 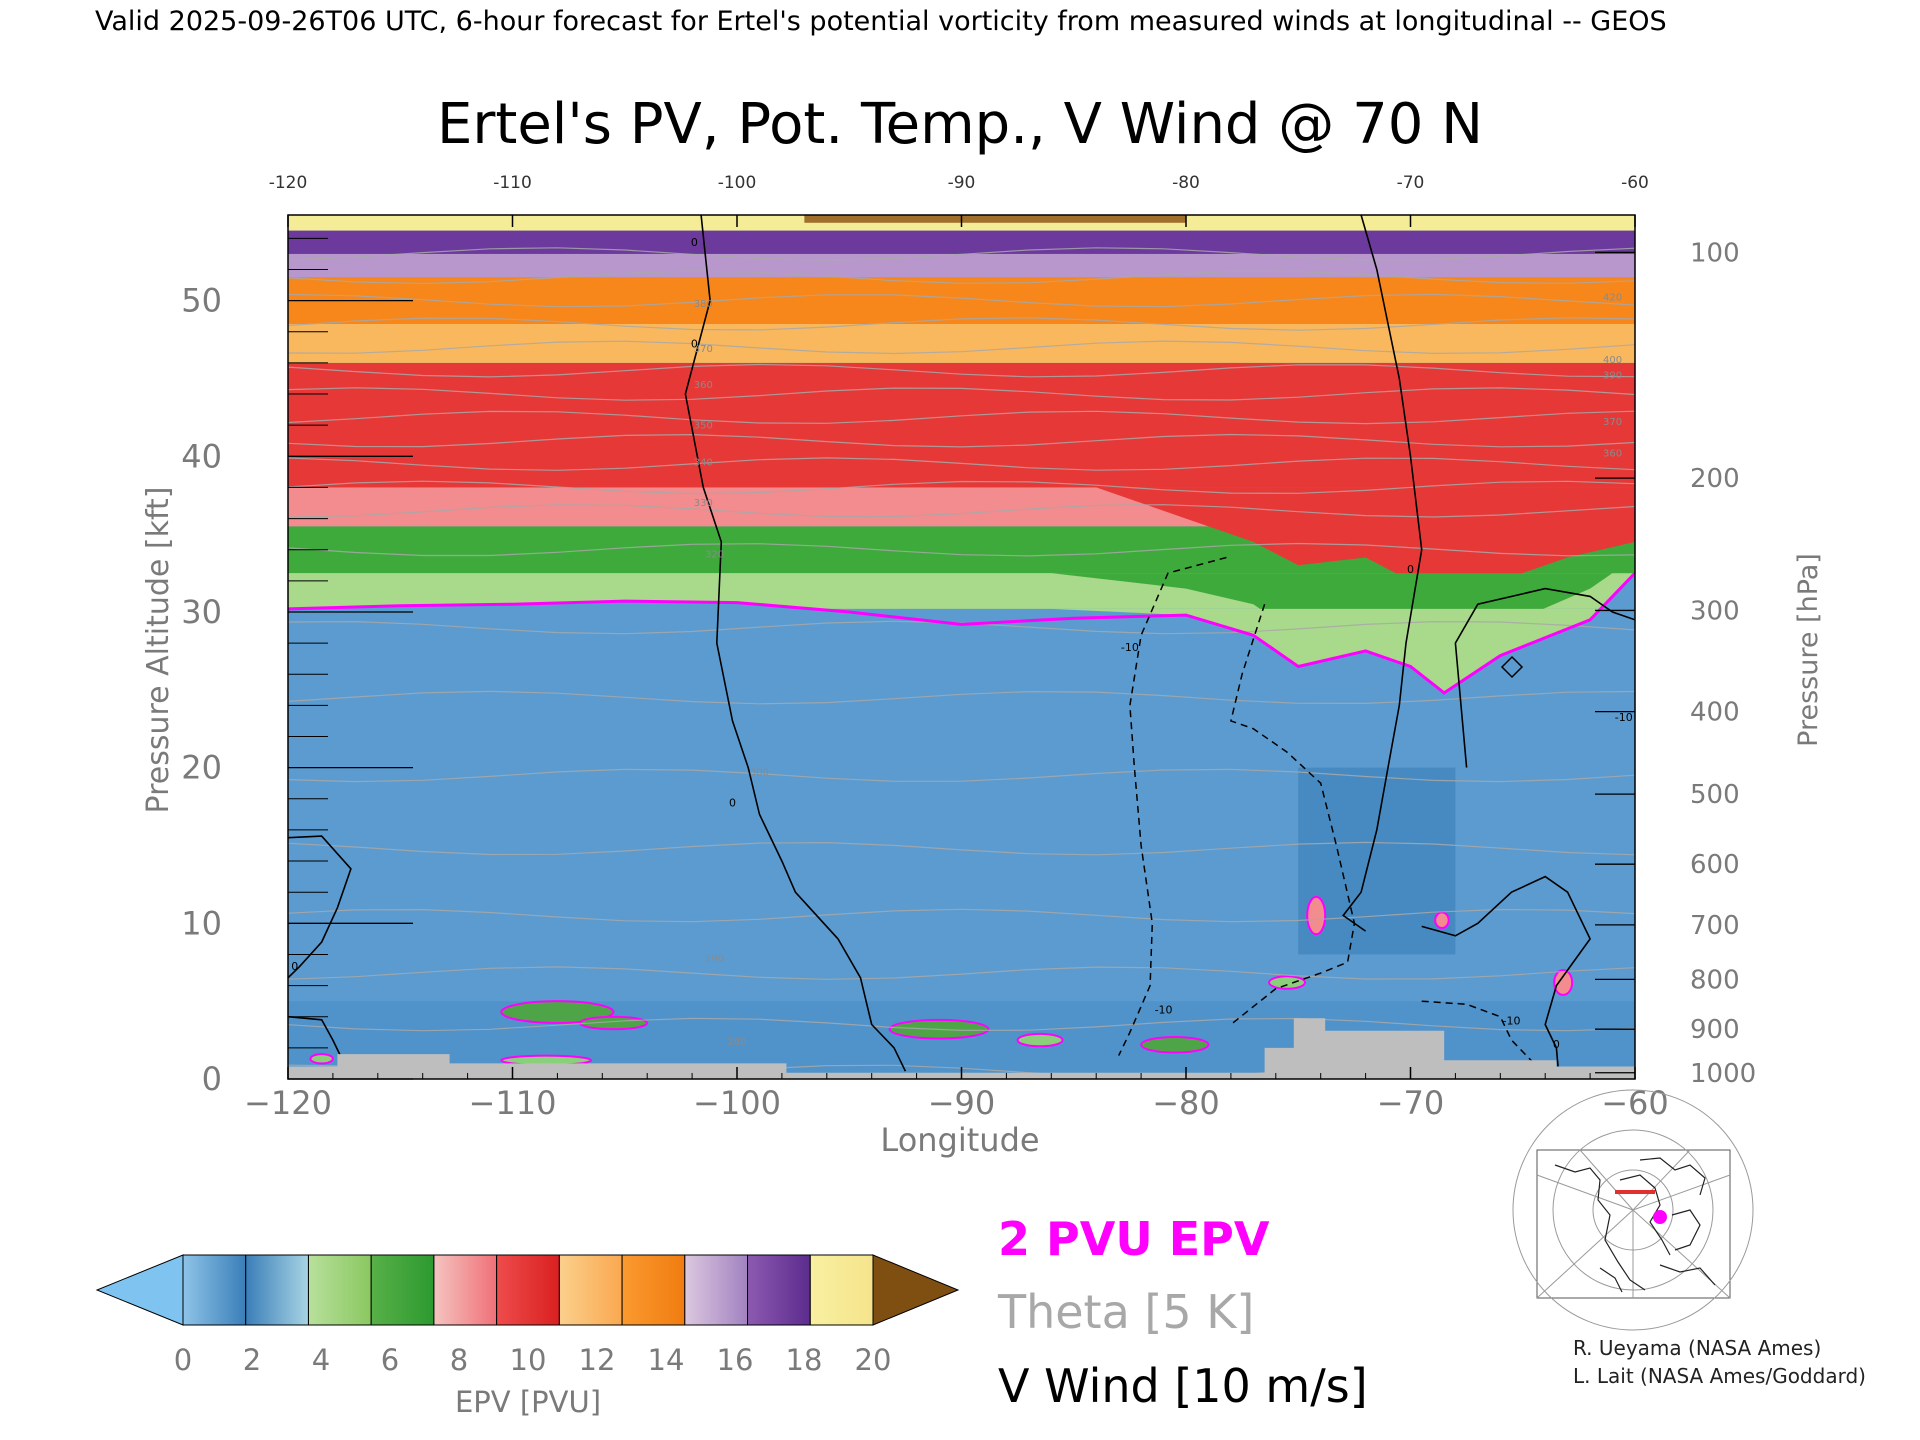 What do you see at coordinates (735, 1360) in the screenshot?
I see `colorbar-tick-label-8: 16` at bounding box center [735, 1360].